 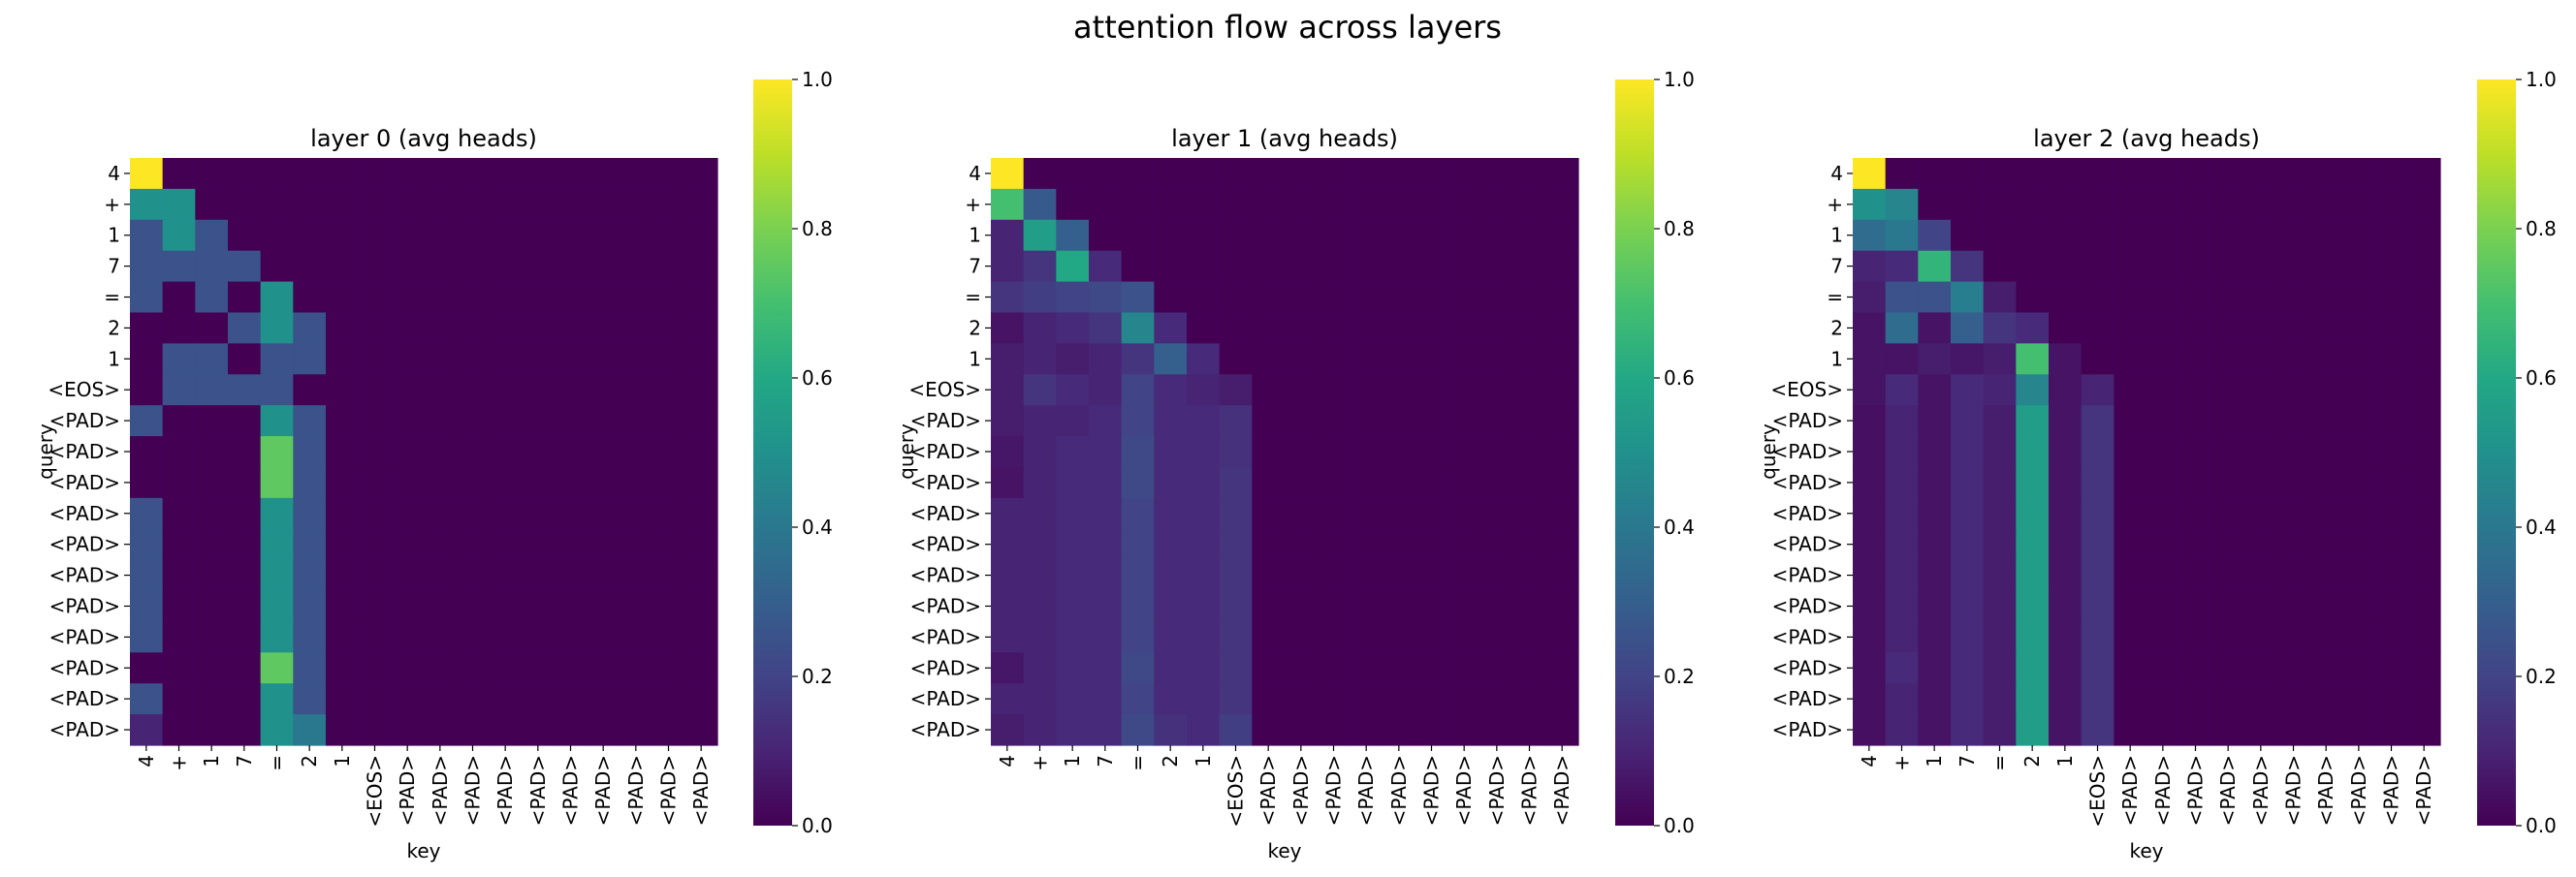 I want to click on colorbar, so click(x=772, y=453).